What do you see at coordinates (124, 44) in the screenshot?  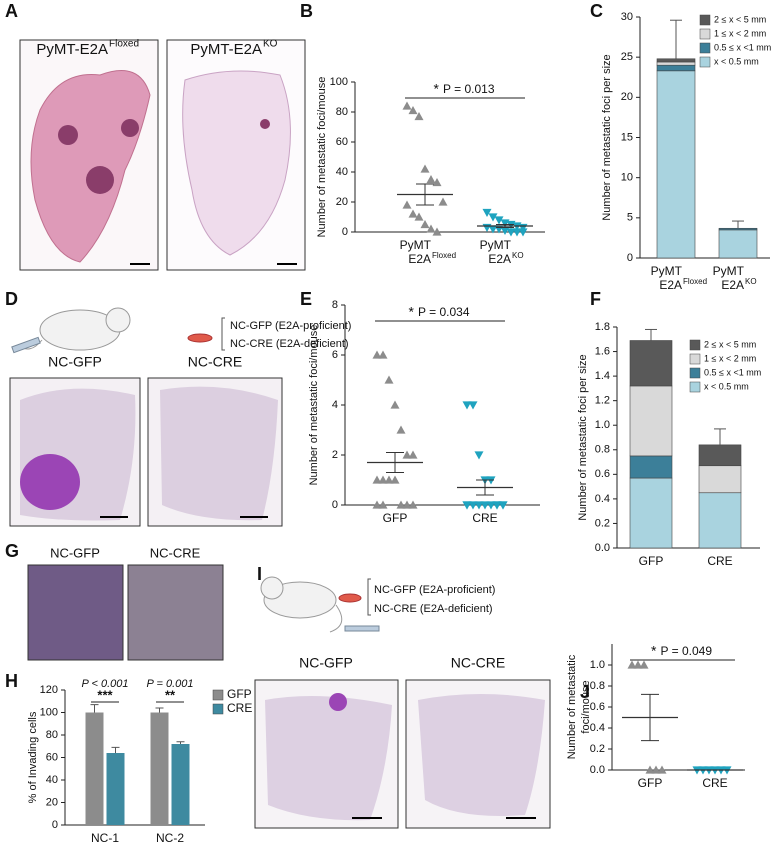 I see `image-label-sup: Floxed` at bounding box center [124, 44].